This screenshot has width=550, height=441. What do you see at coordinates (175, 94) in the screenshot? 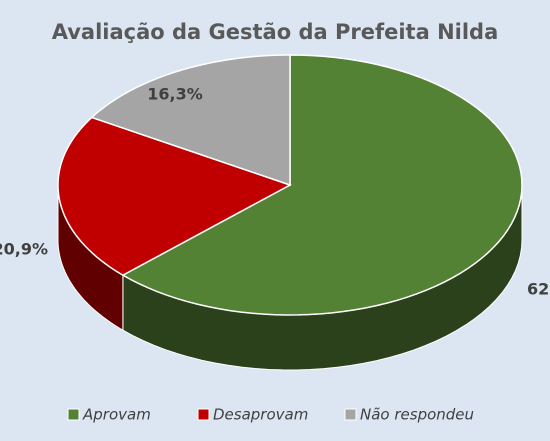
I see `data-label: 16,3%` at bounding box center [175, 94].